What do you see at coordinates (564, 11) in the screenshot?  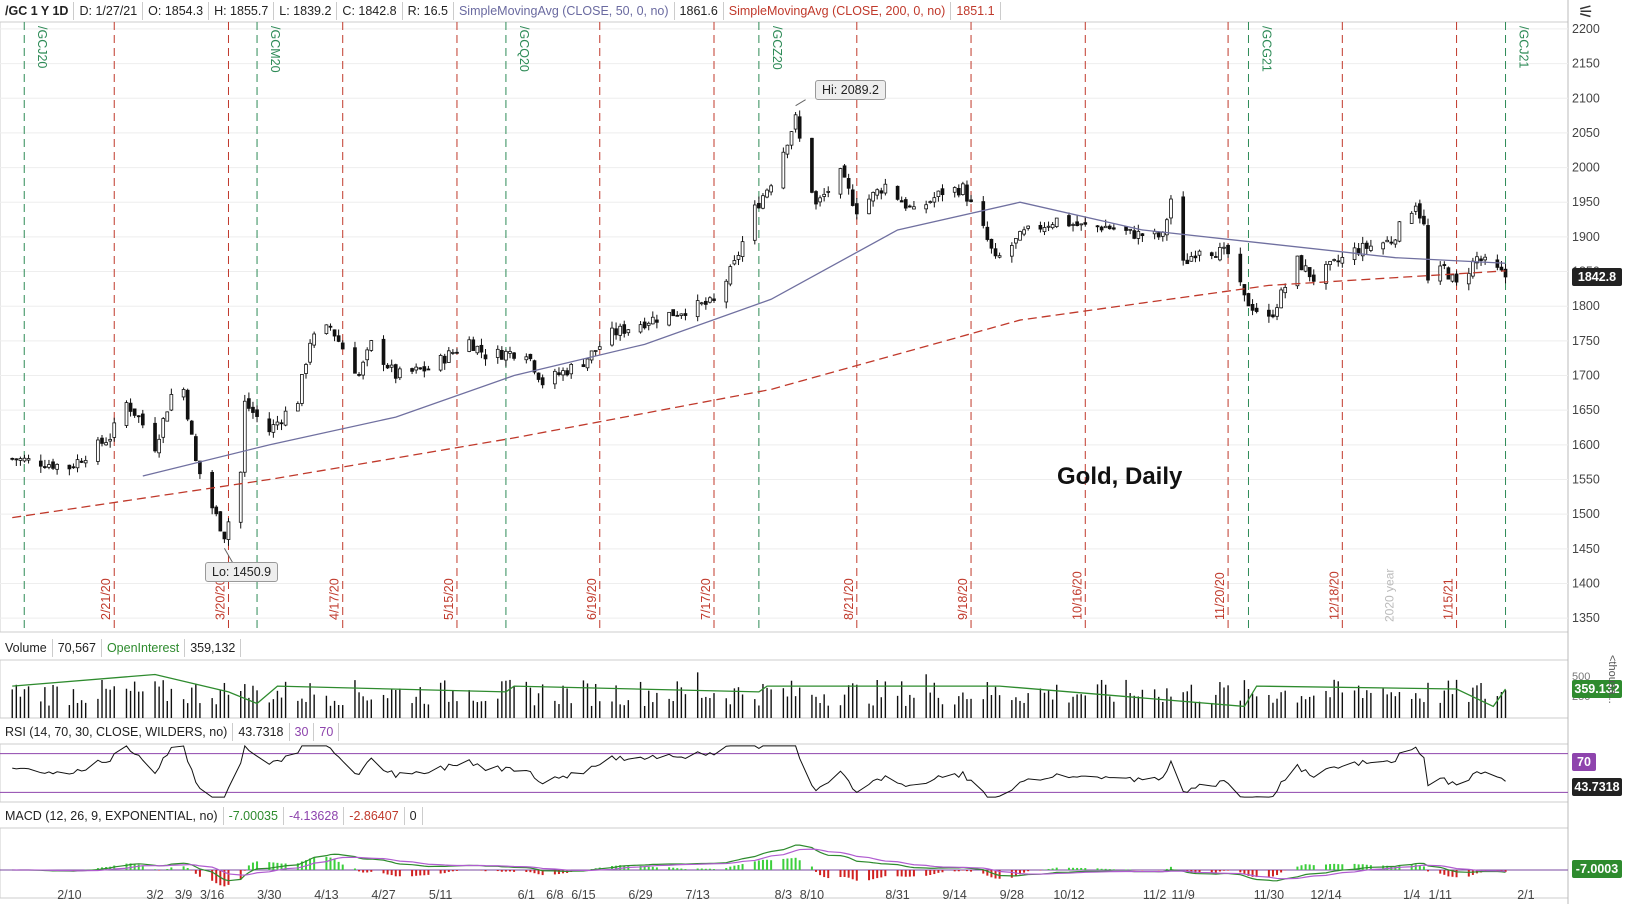 I see `sma50-label: SimpleMovingAvg (CLOSE, 50, 0, no)` at bounding box center [564, 11].